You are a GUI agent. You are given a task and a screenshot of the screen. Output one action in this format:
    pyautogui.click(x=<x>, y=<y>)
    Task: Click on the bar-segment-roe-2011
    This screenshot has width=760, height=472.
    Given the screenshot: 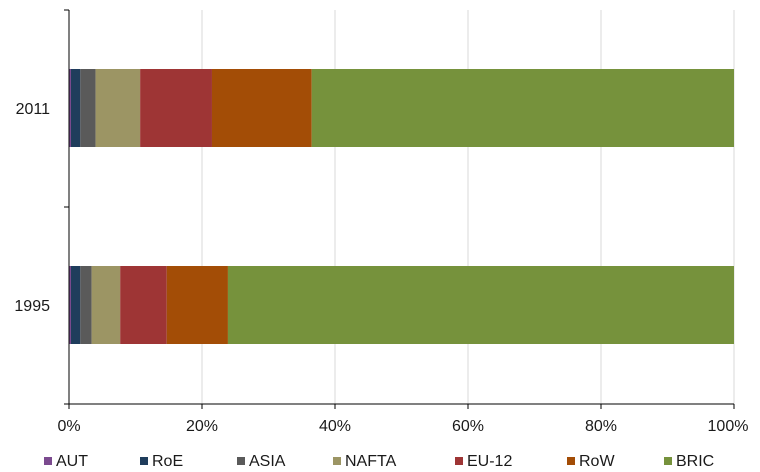 What is the action you would take?
    pyautogui.click(x=75, y=108)
    